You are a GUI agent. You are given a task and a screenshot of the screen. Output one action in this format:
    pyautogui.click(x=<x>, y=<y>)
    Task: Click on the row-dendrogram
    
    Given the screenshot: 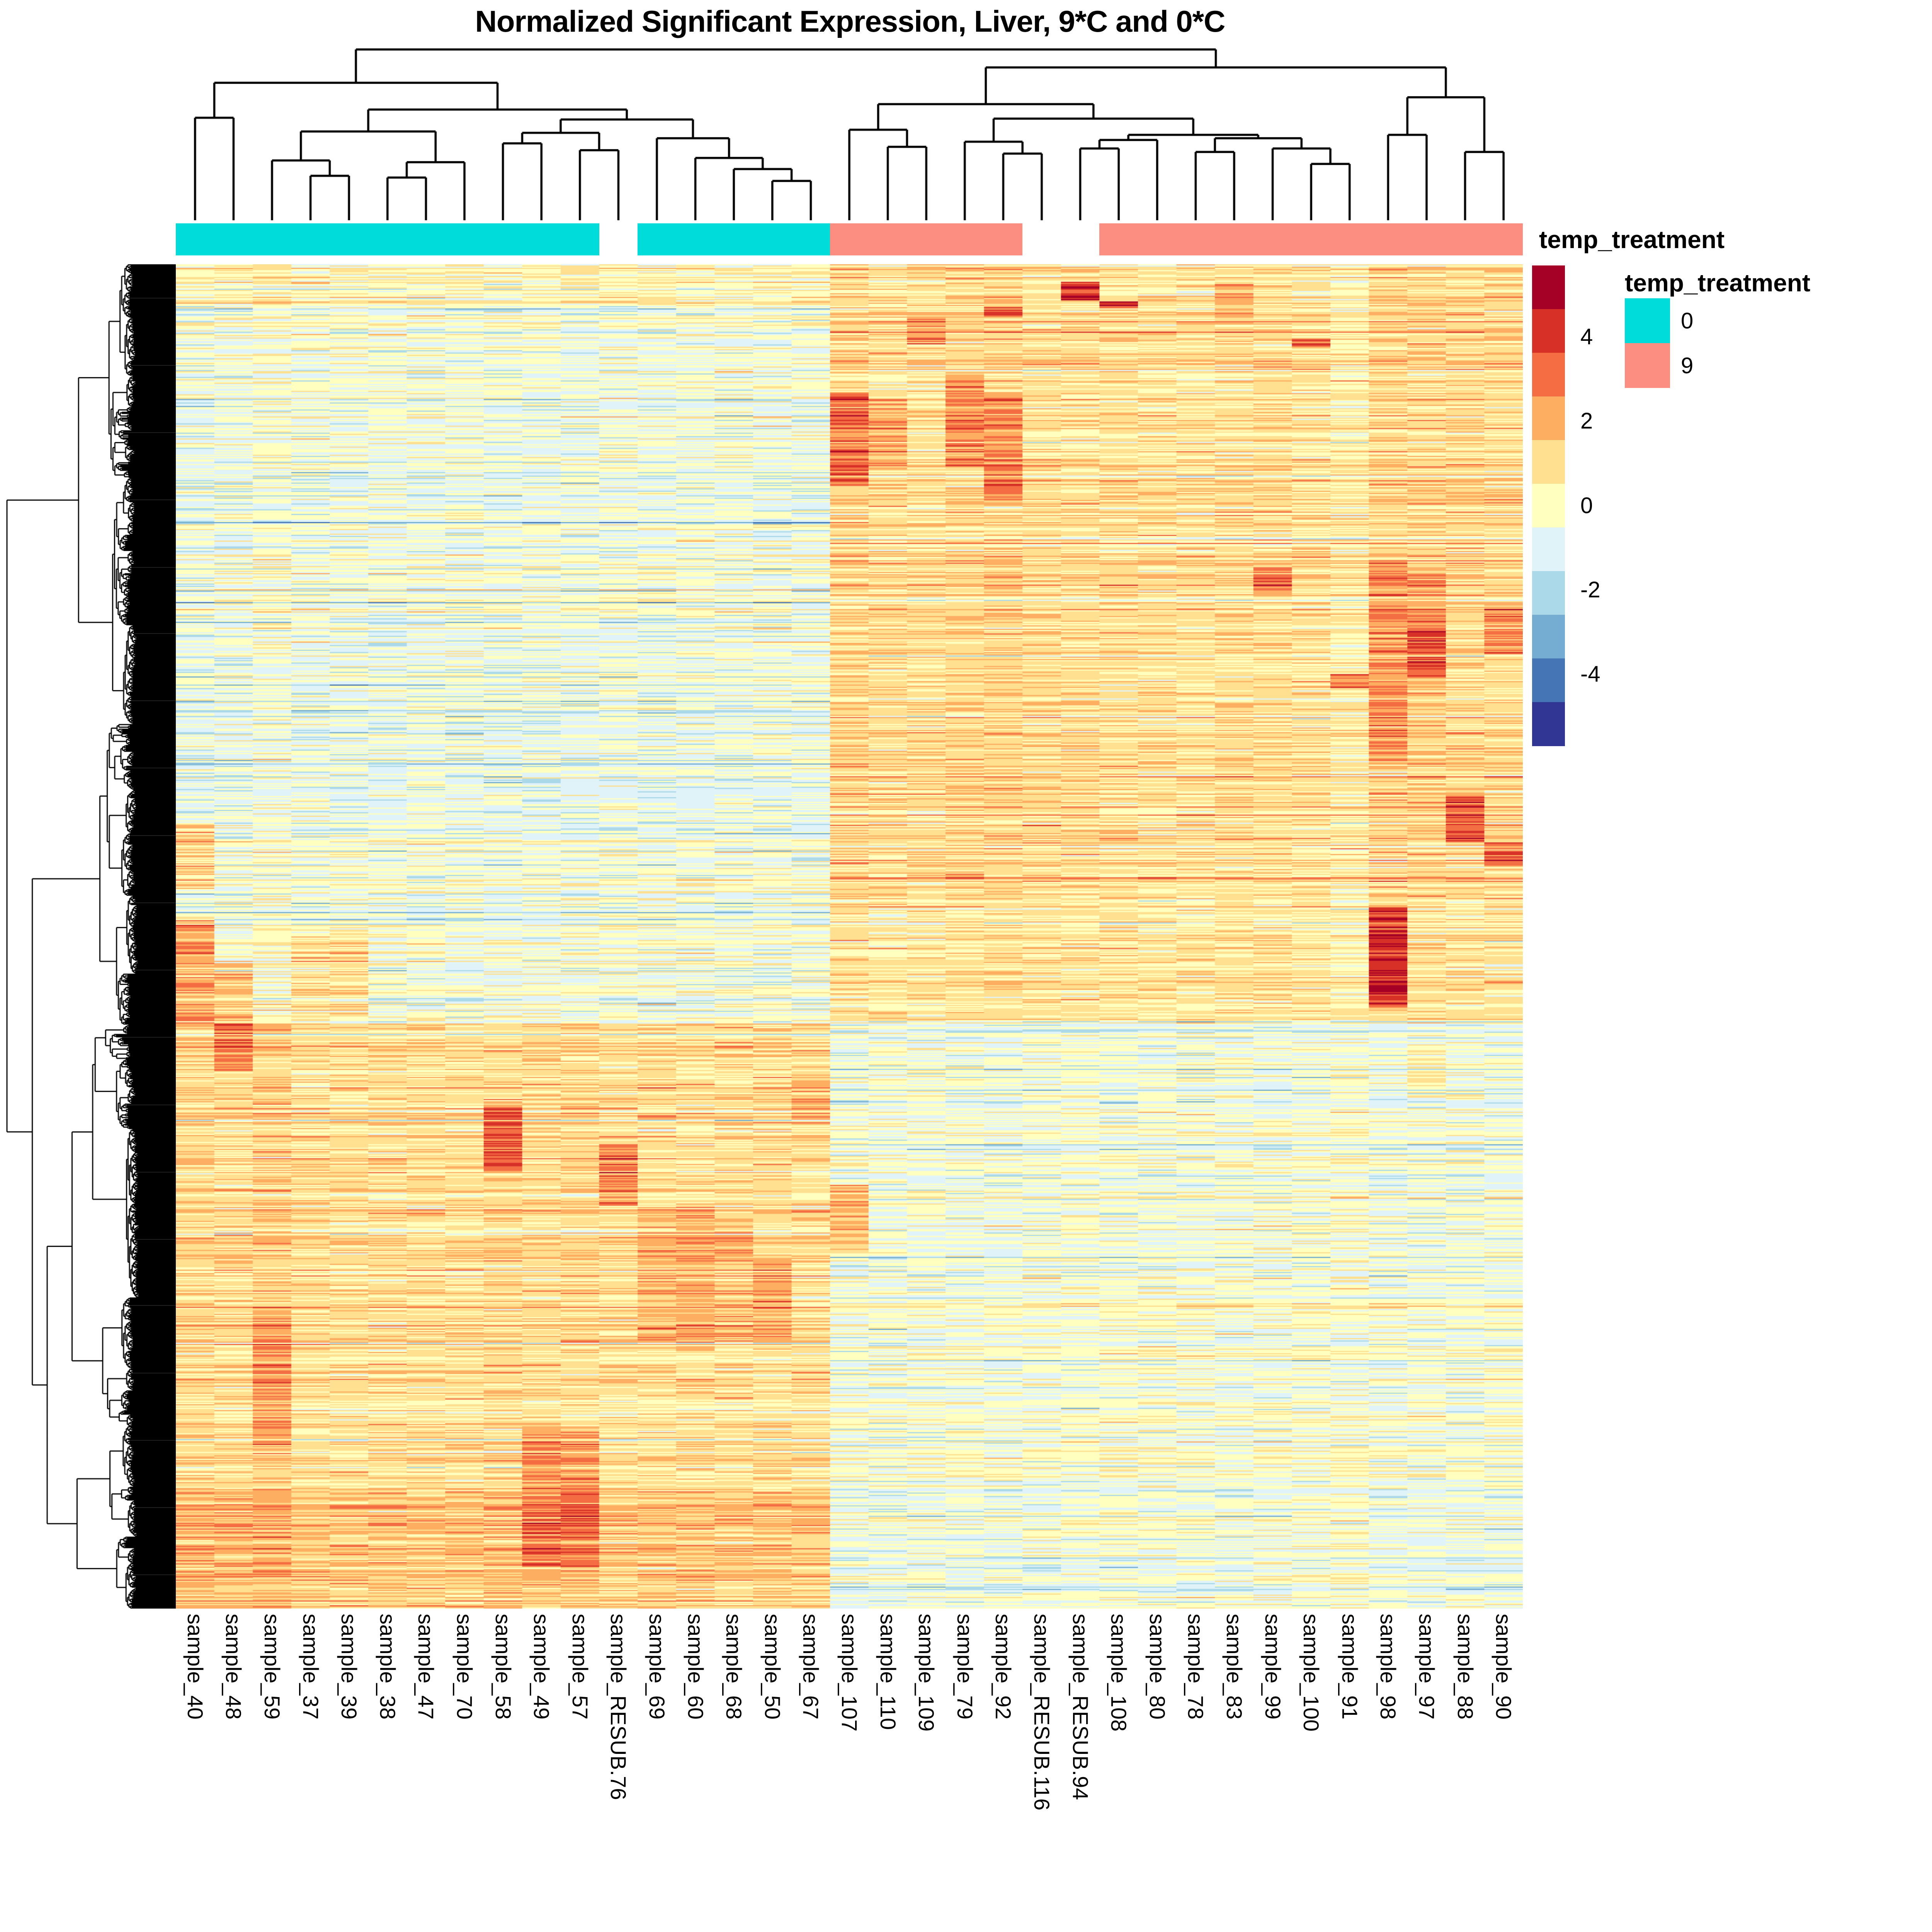 What is the action you would take?
    pyautogui.click(x=88, y=936)
    